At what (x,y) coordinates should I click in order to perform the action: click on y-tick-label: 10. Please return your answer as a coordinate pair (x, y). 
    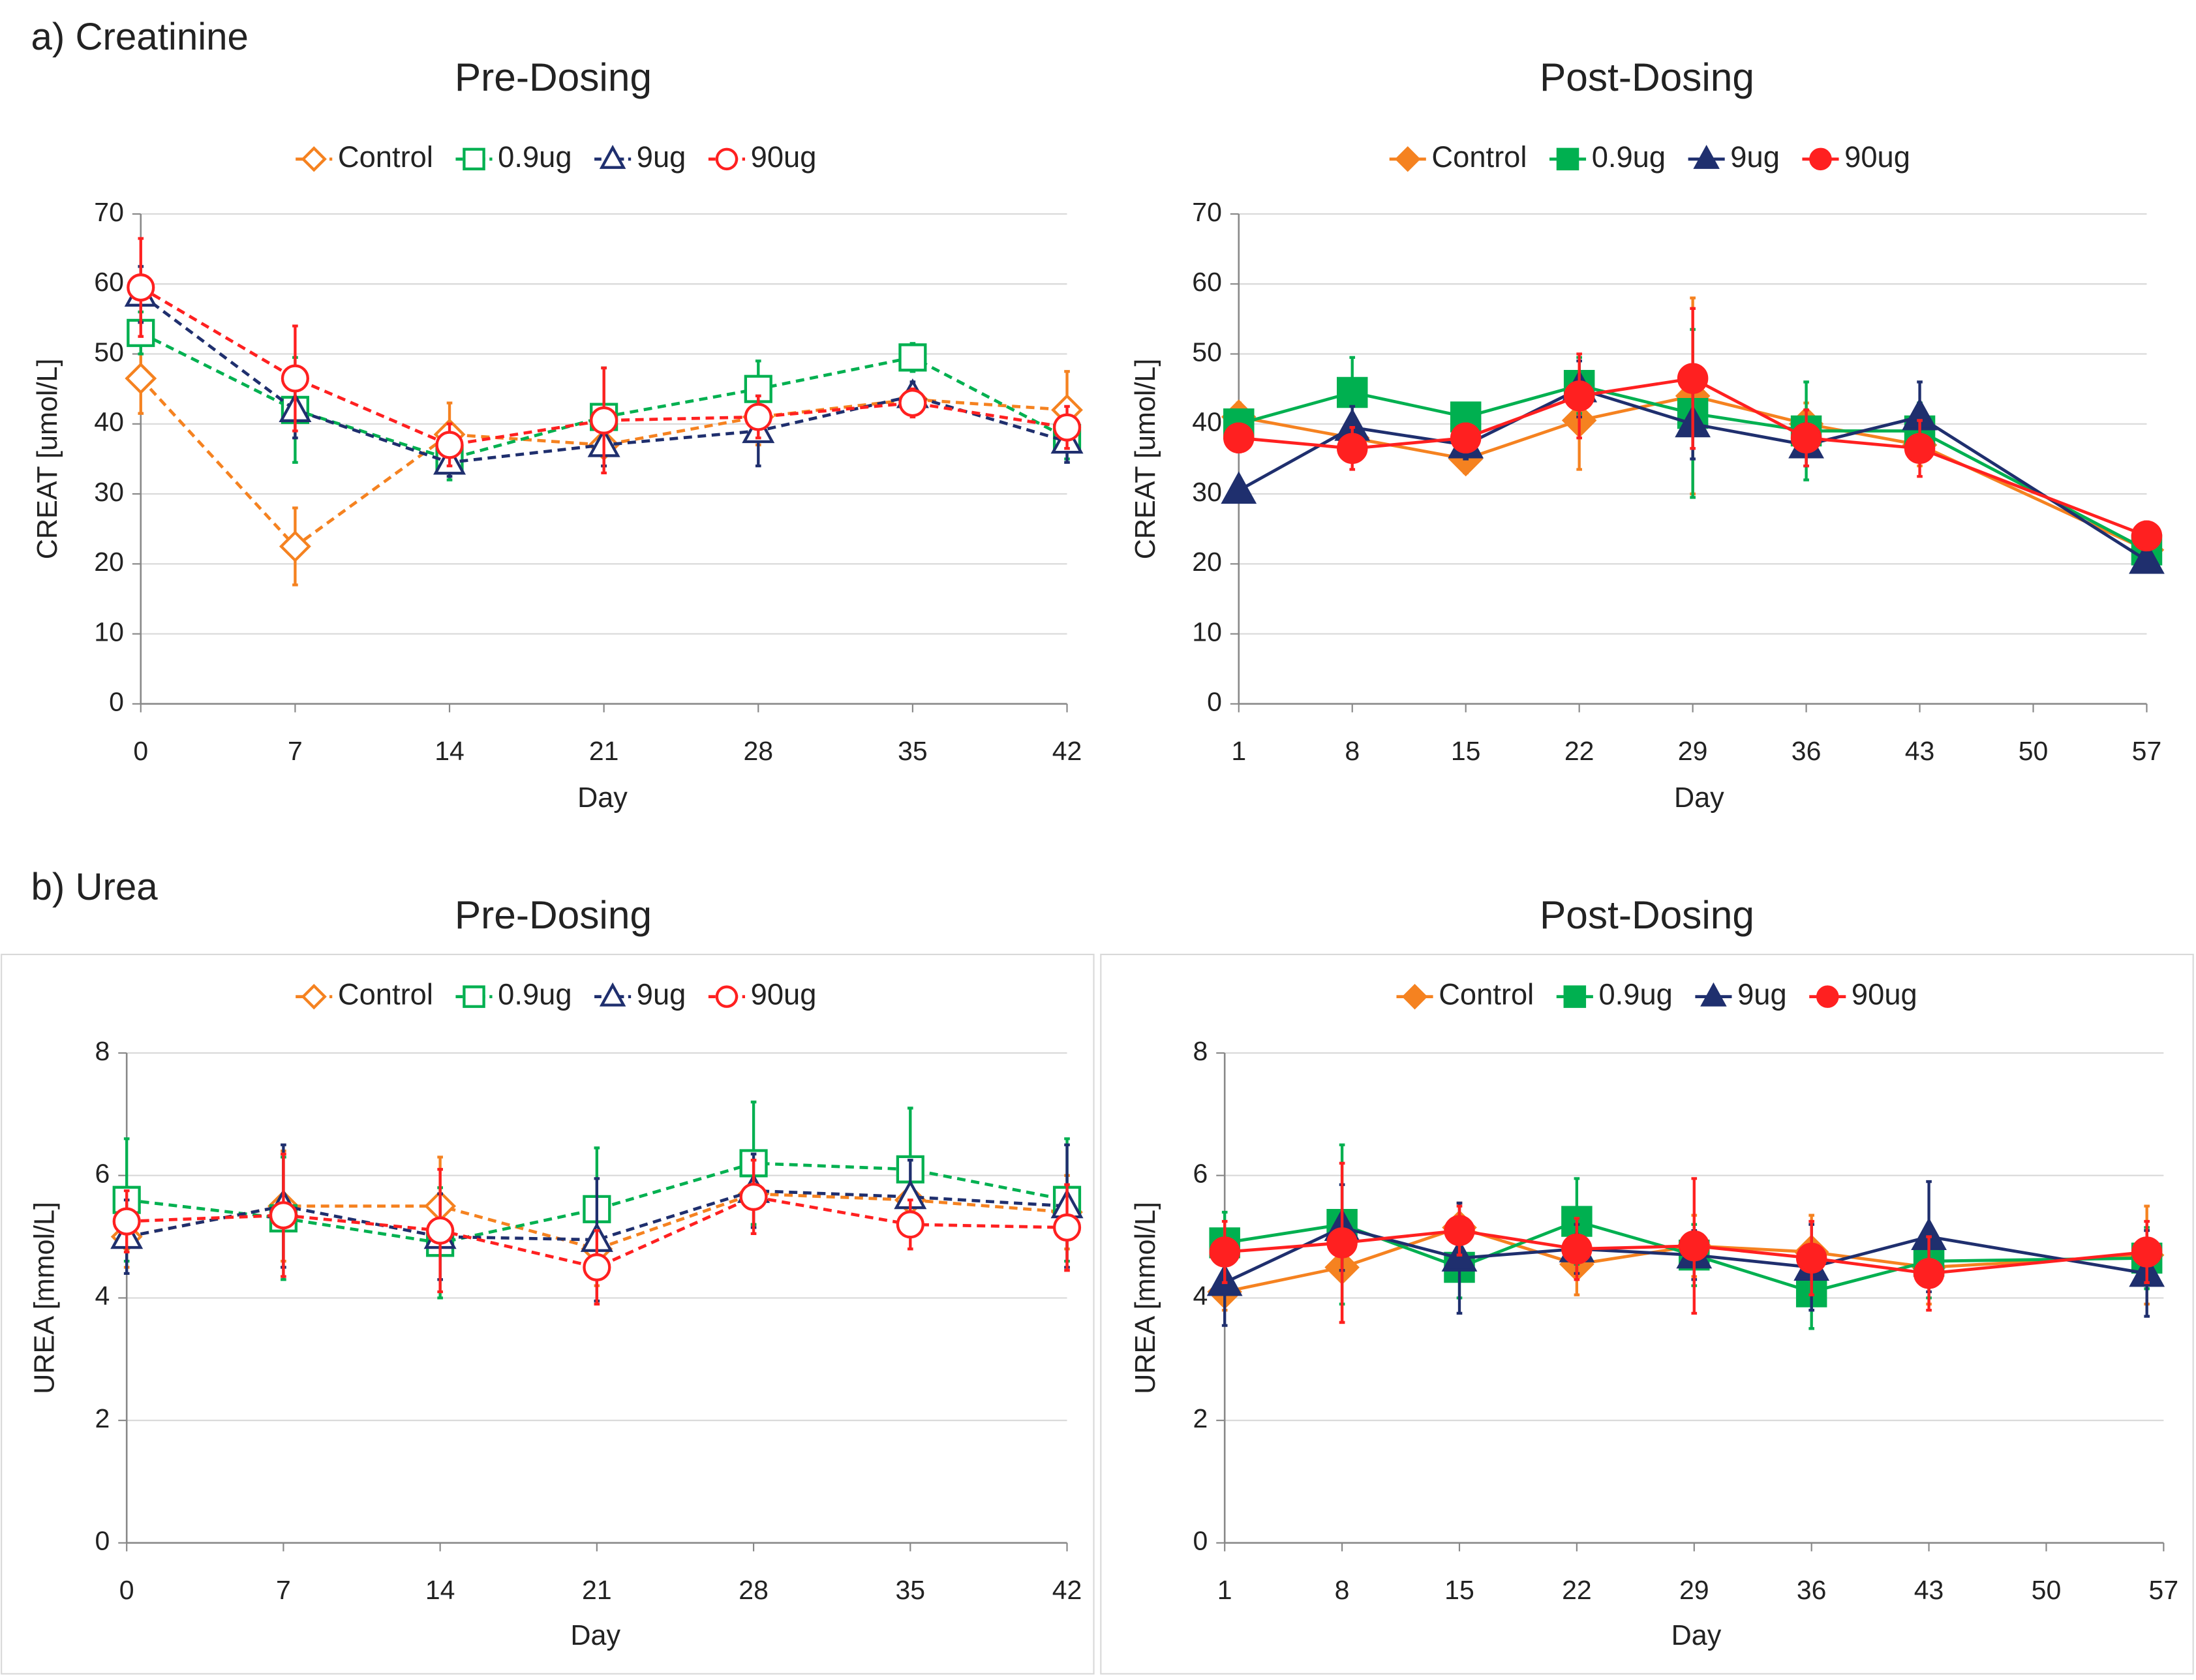
    Looking at the image, I should click on (1207, 632).